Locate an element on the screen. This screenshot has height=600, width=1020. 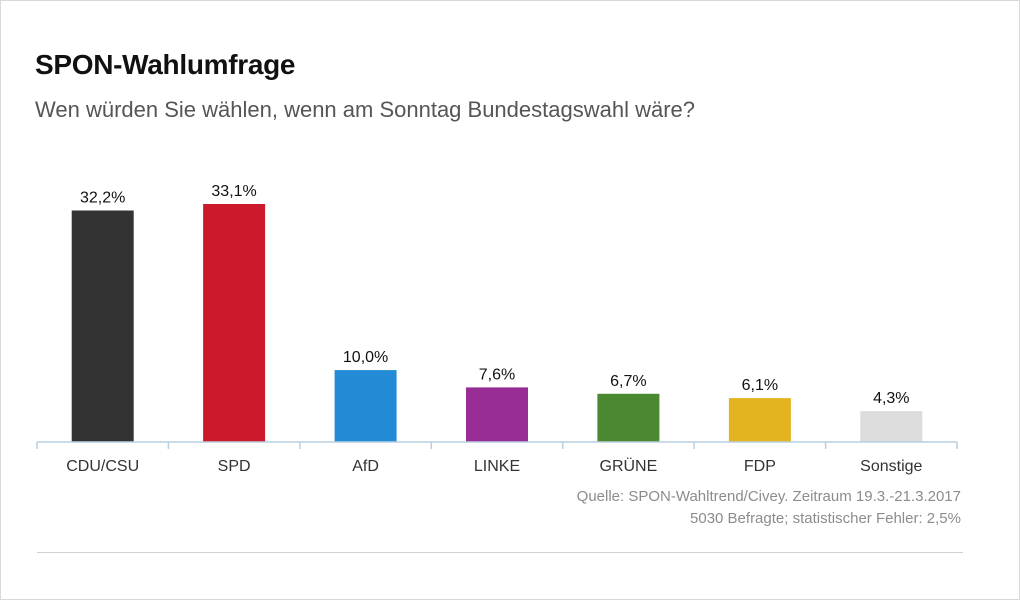
bar-value-label: 7,6% is located at coordinates (497, 374).